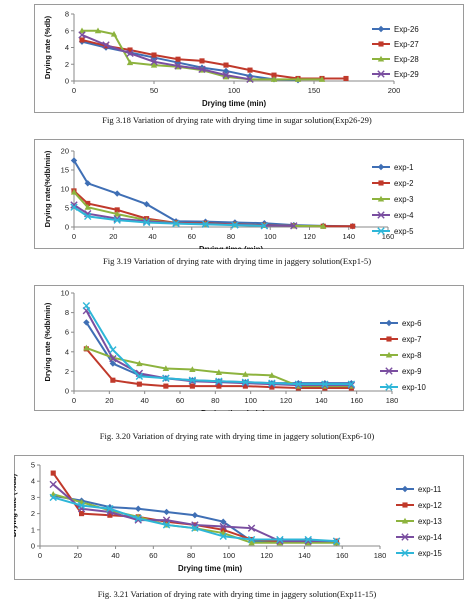 The image size is (474, 609). What do you see at coordinates (412, 339) in the screenshot?
I see `legend-label-exp-7: exp-7` at bounding box center [412, 339].